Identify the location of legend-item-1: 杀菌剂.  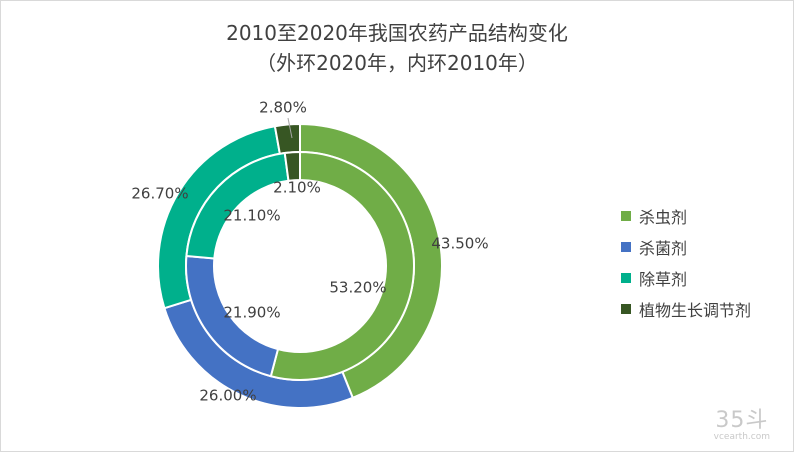
(686, 246).